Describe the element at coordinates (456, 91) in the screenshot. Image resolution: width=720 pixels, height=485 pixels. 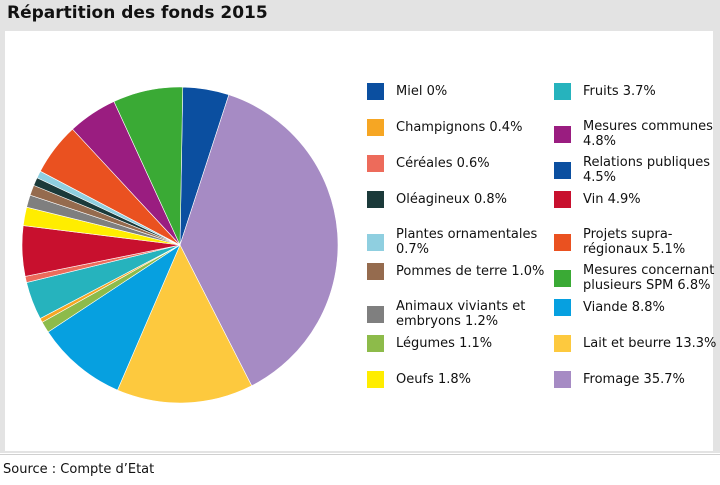
I see `legend-item: Miel 0%` at that location.